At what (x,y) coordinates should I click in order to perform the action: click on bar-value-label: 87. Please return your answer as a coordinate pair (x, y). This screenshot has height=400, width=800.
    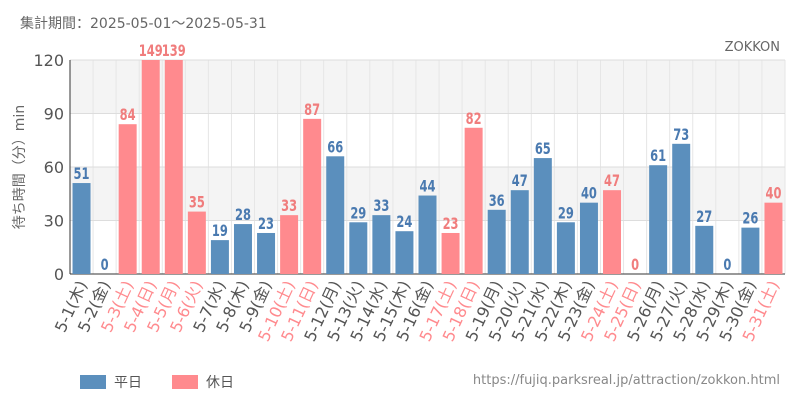
    Looking at the image, I should click on (312, 110).